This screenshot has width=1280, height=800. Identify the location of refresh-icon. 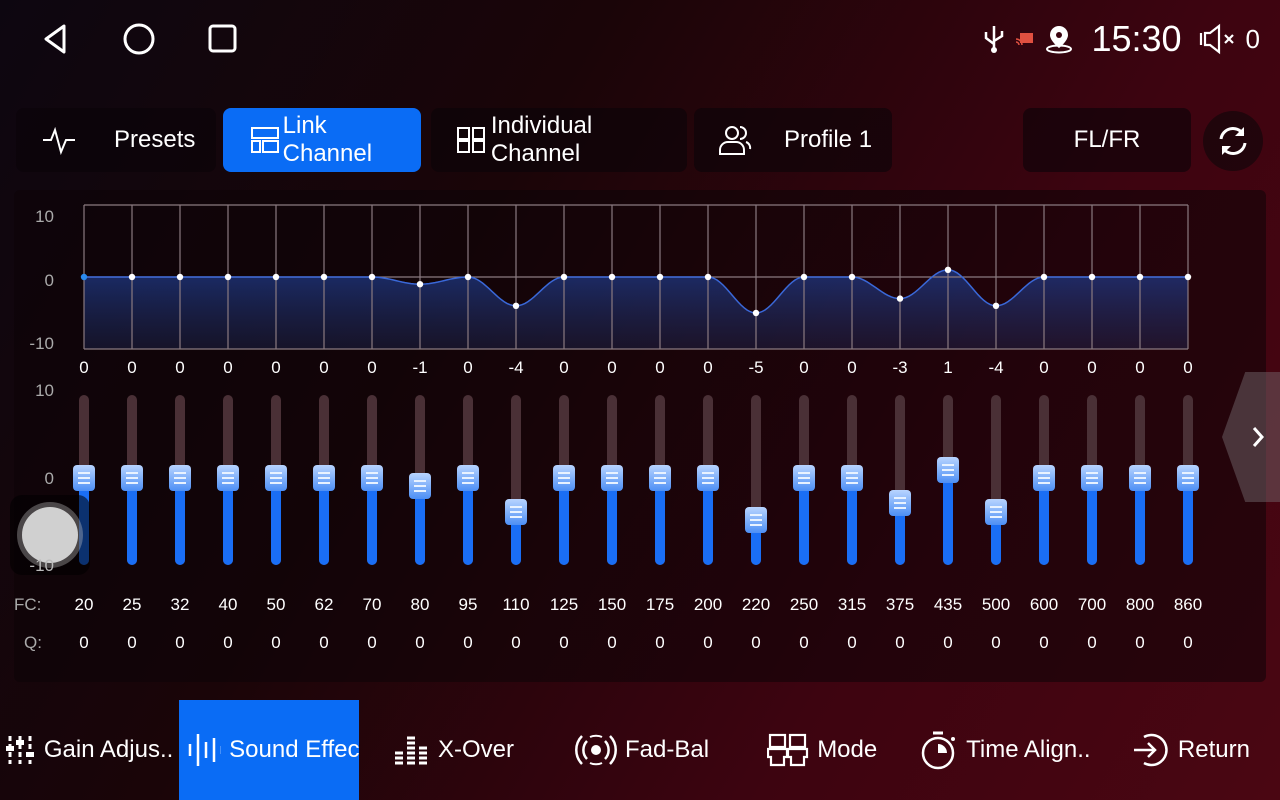
(1233, 141).